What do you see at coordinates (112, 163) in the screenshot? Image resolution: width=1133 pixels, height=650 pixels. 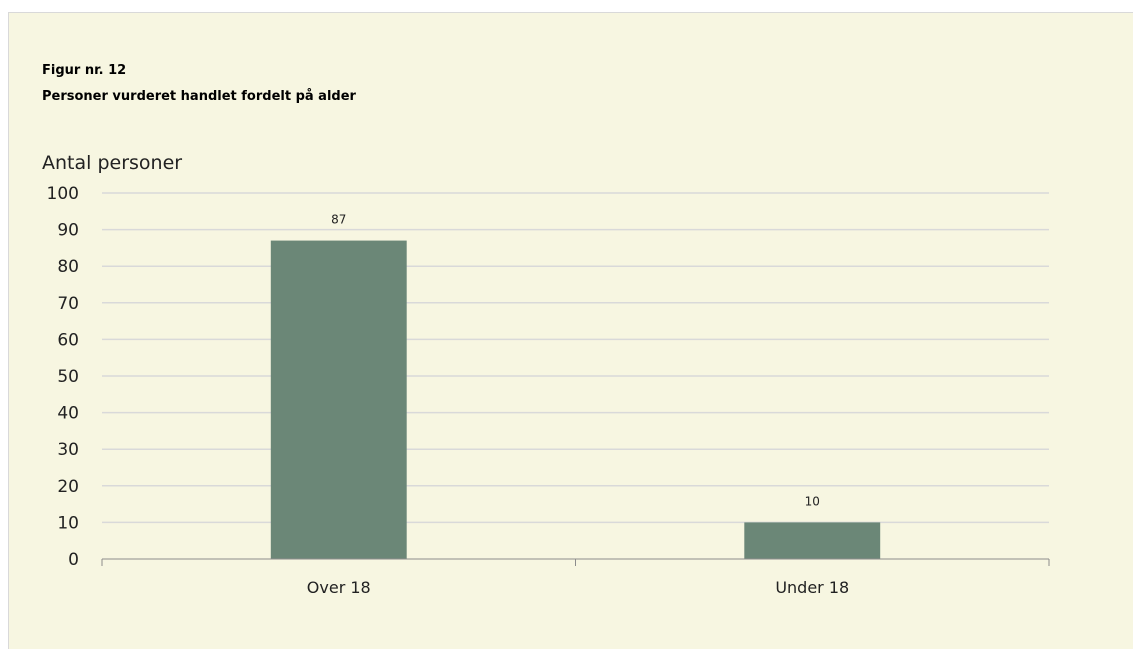 I see `y-axis-title: Antal personer` at bounding box center [112, 163].